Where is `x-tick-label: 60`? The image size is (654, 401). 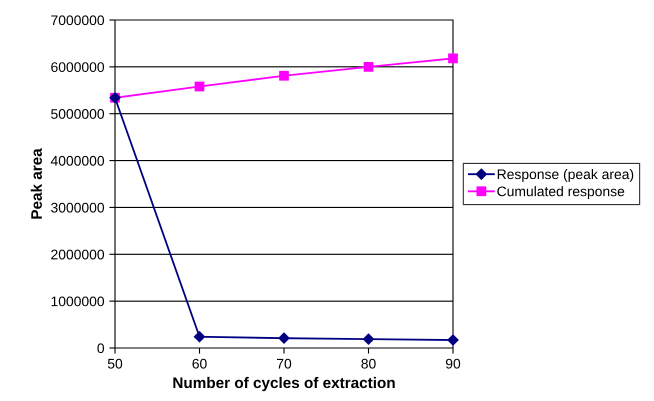
x-tick-label: 60 is located at coordinates (199, 363).